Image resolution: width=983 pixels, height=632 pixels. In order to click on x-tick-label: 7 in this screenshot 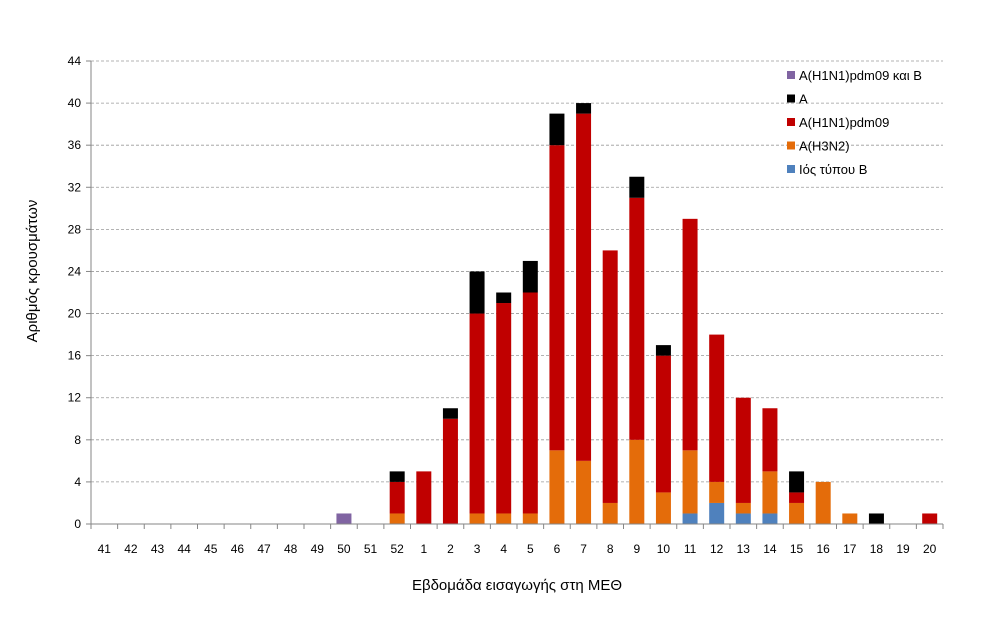, I will do `click(583, 549)`.